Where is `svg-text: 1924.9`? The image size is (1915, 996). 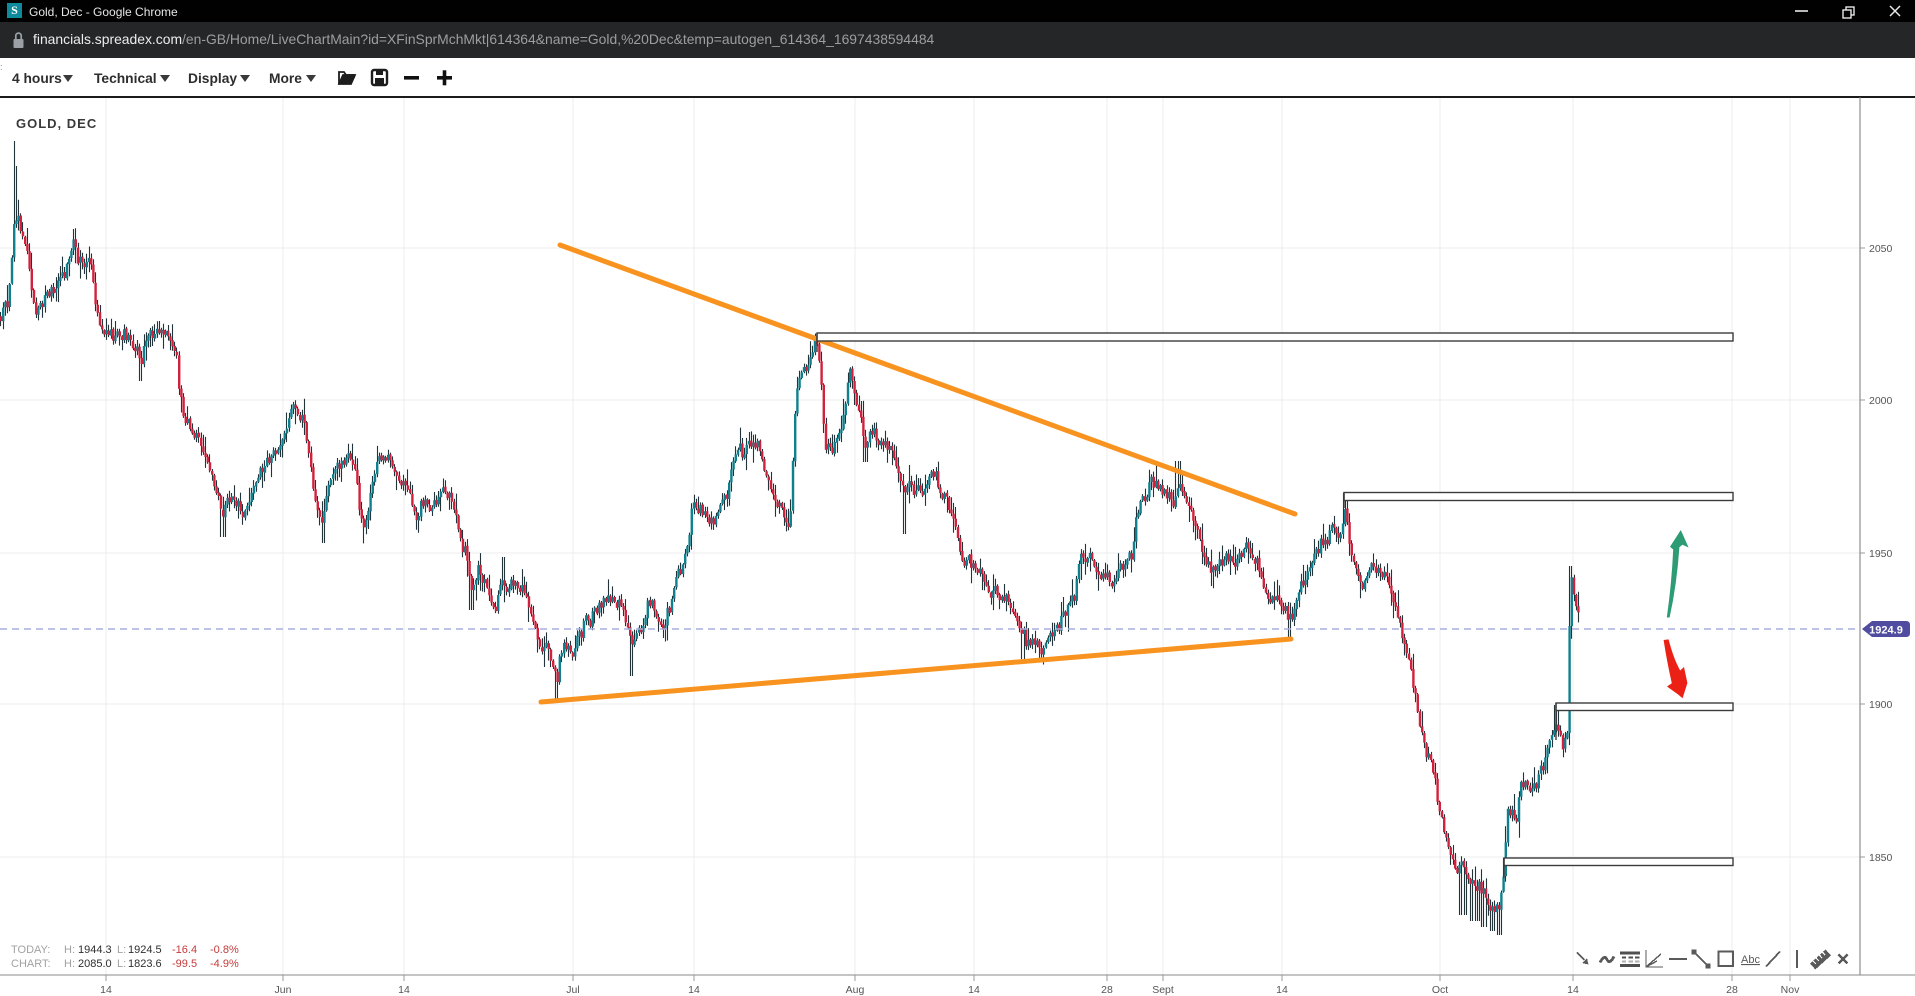
svg-text: 1924.9 is located at coordinates (1886, 631).